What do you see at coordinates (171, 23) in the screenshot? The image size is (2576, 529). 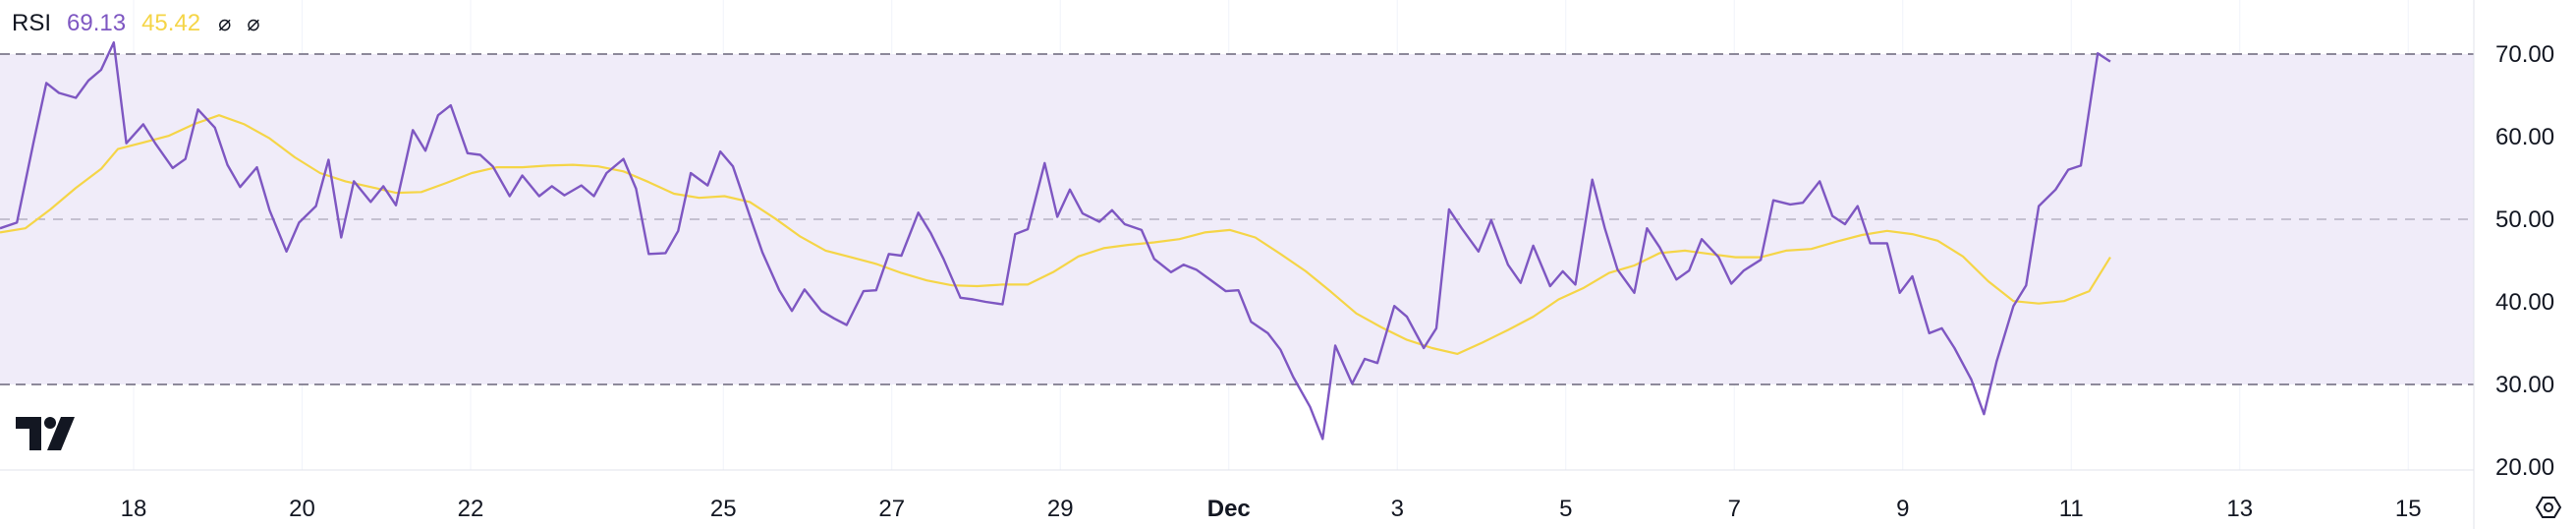 I see `rsi-ma-value: 45.42` at bounding box center [171, 23].